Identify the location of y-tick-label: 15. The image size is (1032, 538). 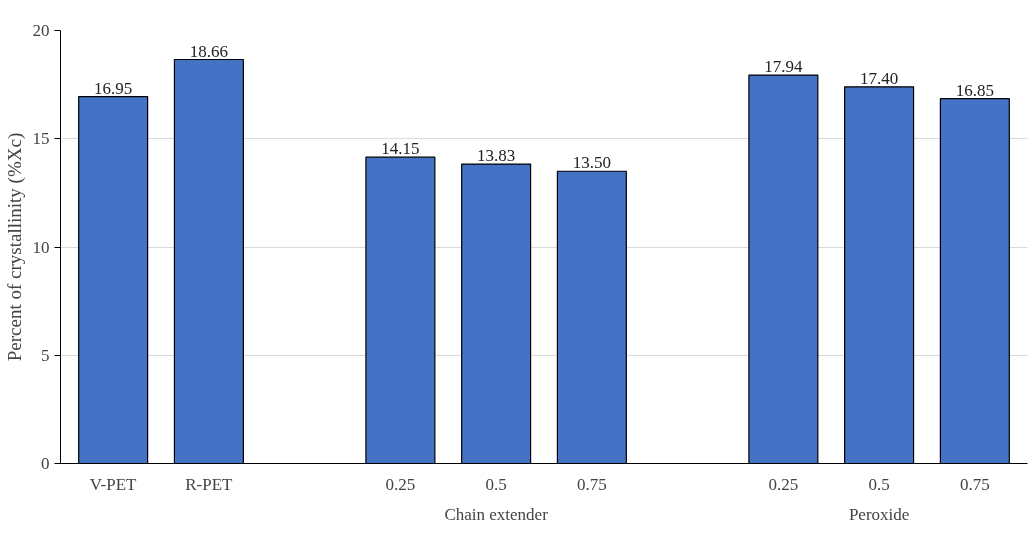
(41, 139).